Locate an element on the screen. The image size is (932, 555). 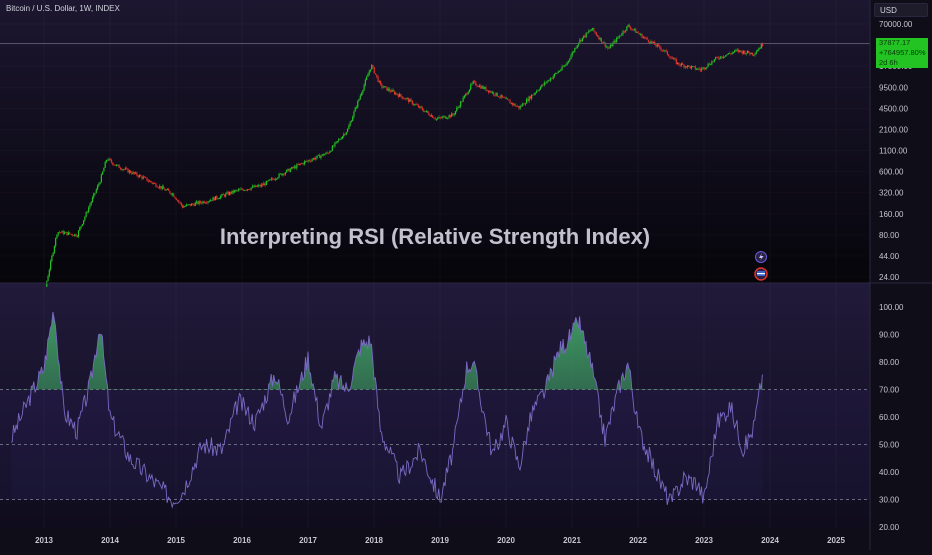
flag-icon is located at coordinates (761, 274).